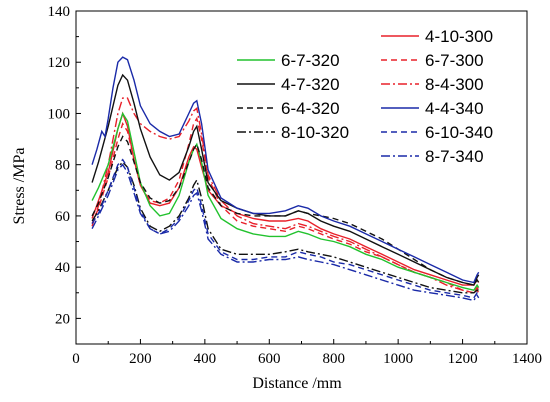  I want to click on legend-label: 8-10-320, so click(315, 132).